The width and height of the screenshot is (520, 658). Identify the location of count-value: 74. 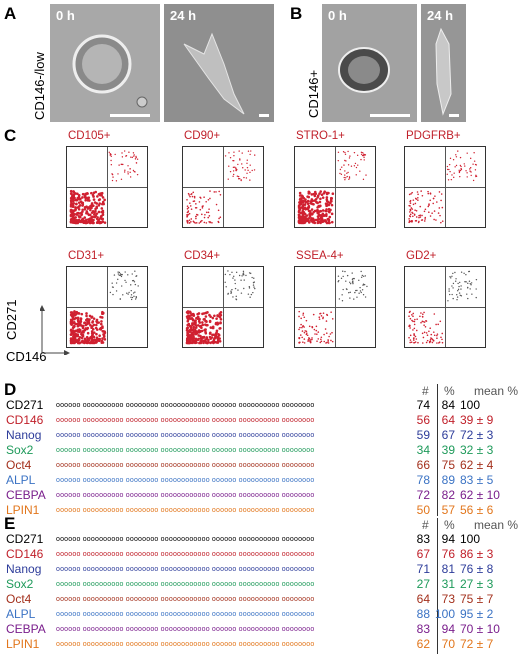
(423, 405).